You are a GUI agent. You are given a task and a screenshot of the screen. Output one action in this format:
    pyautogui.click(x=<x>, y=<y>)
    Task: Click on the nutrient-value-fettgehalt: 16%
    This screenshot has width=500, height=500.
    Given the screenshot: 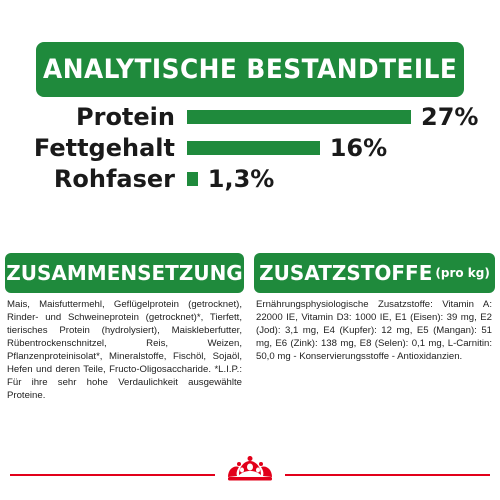 What is the action you would take?
    pyautogui.click(x=358, y=148)
    